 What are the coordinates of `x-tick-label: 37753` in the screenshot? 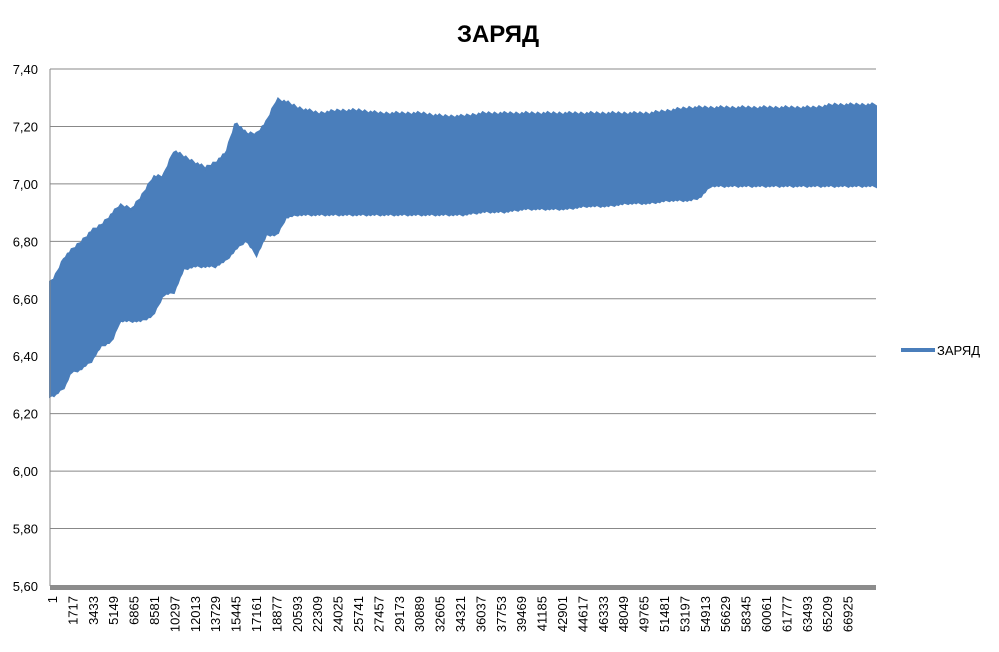 It's located at (501, 614).